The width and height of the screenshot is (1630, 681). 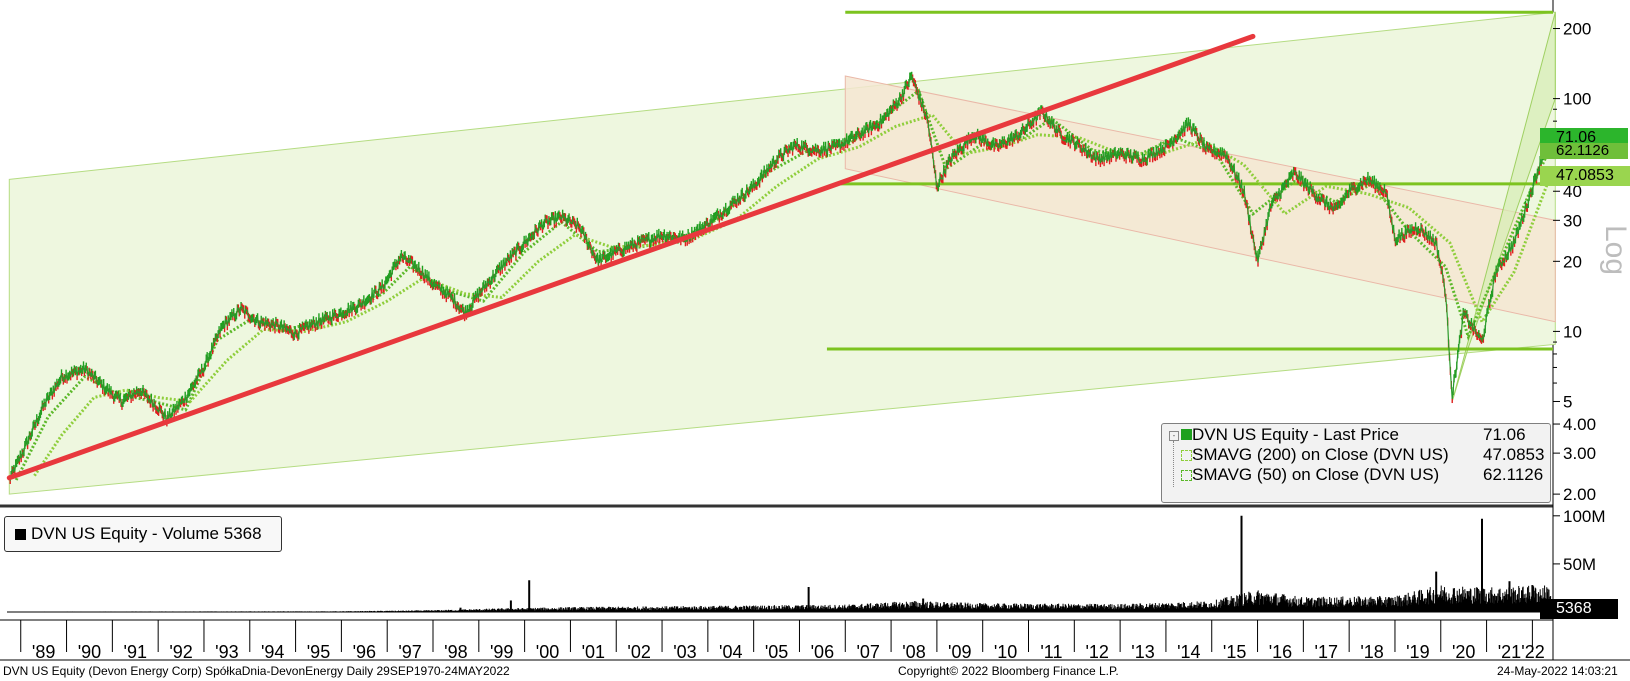 I want to click on x-tick-label-21: '10, so click(x=1005, y=652).